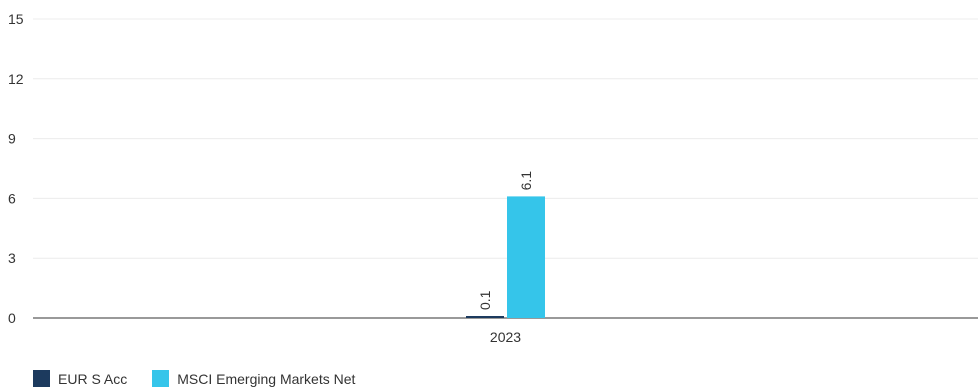  I want to click on bar-benchmark, so click(526, 257).